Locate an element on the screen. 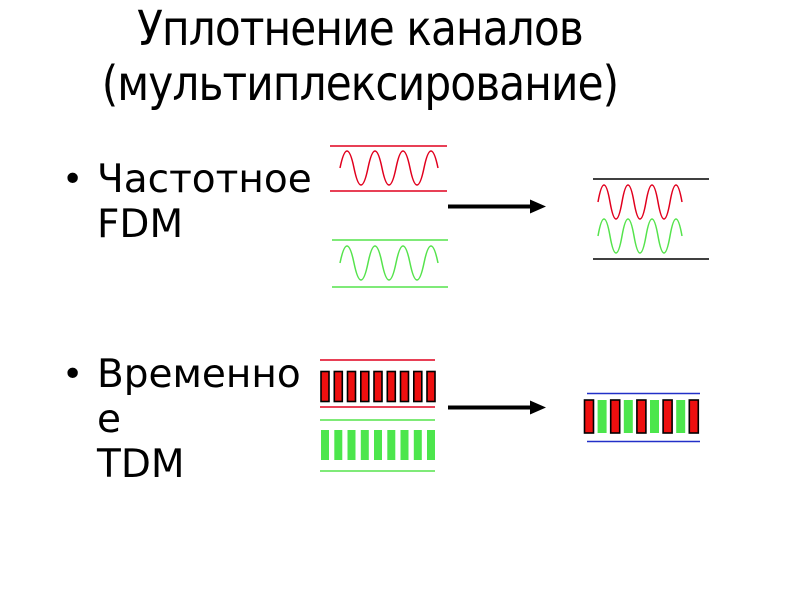 This screenshot has height=600, width=800. slide-title-line1: Уплотнение каналов is located at coordinates (360, 29).